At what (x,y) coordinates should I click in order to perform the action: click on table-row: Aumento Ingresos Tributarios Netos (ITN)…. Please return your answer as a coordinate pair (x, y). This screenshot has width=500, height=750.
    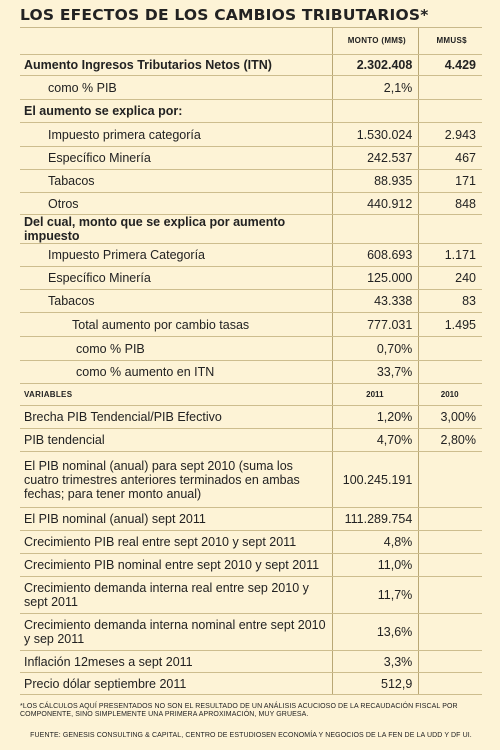
    Looking at the image, I should click on (251, 65).